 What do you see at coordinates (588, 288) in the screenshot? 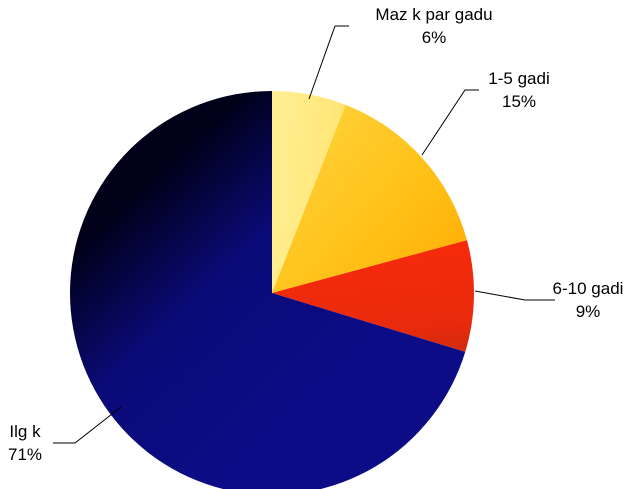
I see `slice-category-label: 6-10 gadi` at bounding box center [588, 288].